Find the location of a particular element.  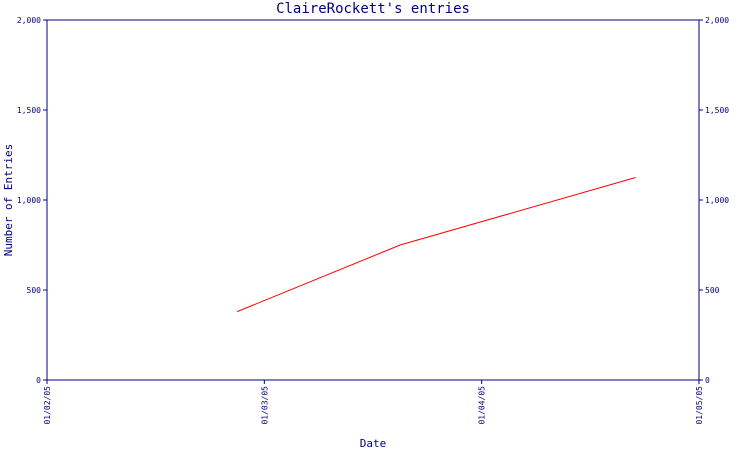

x-tick-label: 01/03/05 is located at coordinates (264, 405).